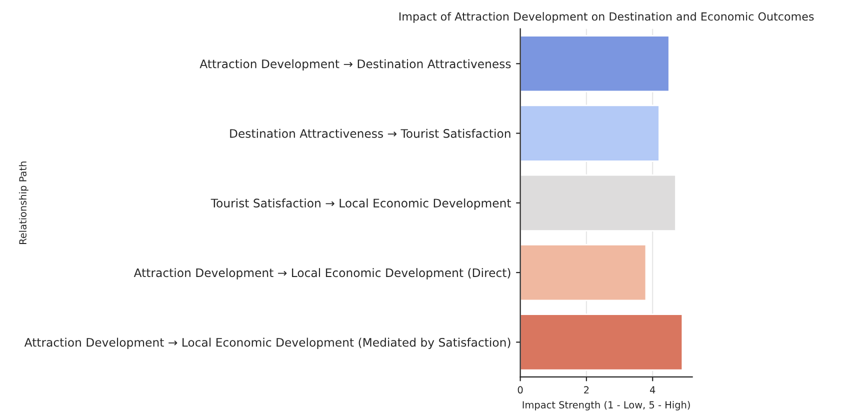 The height and width of the screenshot is (412, 860). I want to click on x-tick-label: 0, so click(520, 390).